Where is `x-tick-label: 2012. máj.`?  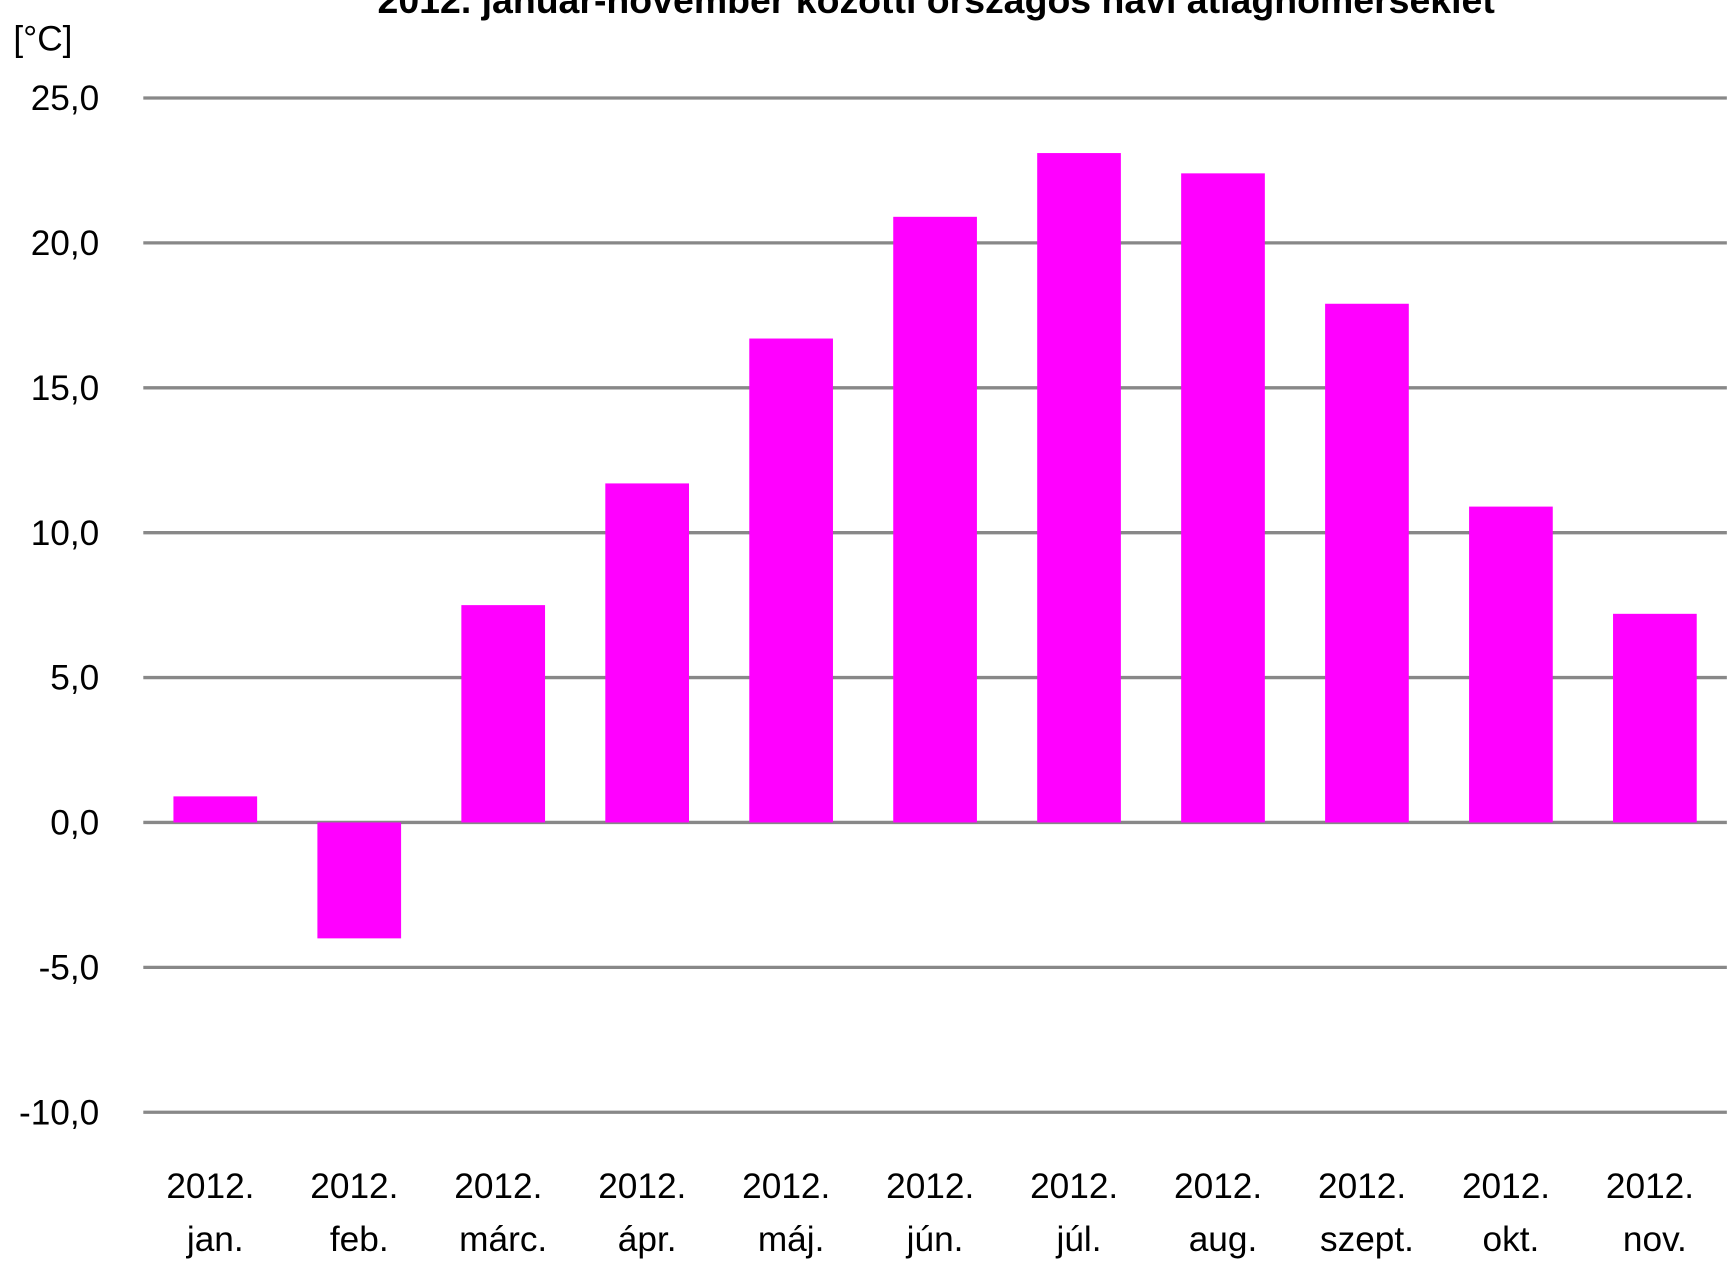 x-tick-label: 2012. máj. is located at coordinates (791, 1213).